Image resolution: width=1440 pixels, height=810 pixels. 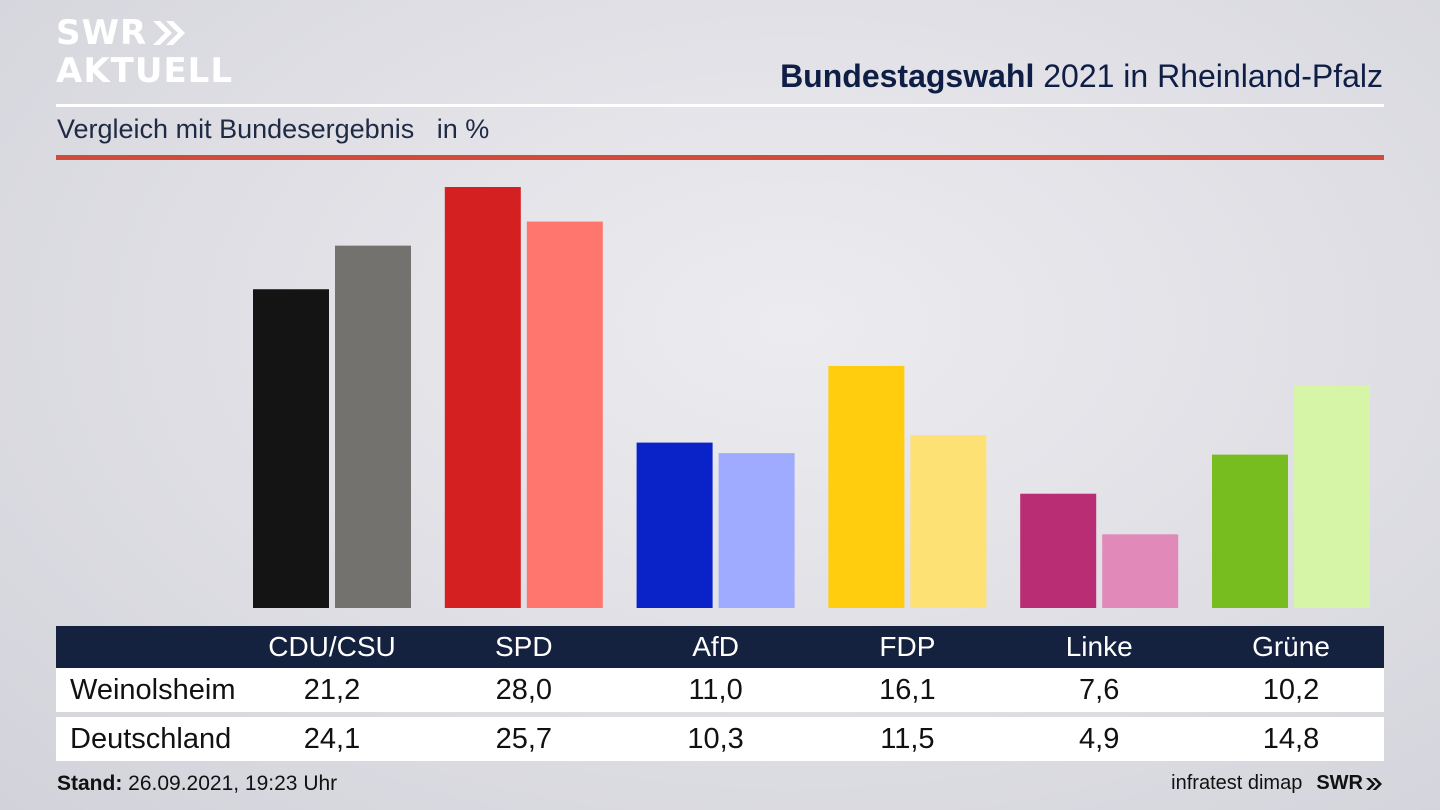 I want to click on swr-aktuell-logo: SWR AKTUELL, so click(x=144, y=52).